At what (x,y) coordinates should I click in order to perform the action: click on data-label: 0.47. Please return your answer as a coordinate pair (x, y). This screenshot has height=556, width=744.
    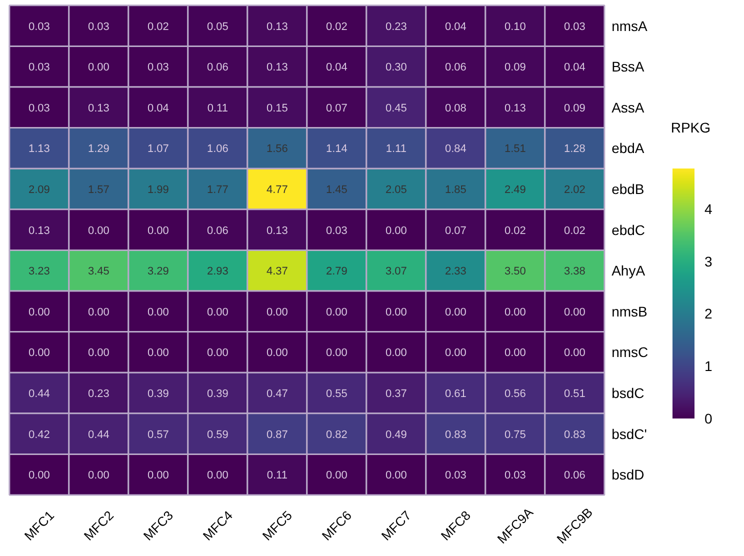
    Looking at the image, I should click on (277, 394).